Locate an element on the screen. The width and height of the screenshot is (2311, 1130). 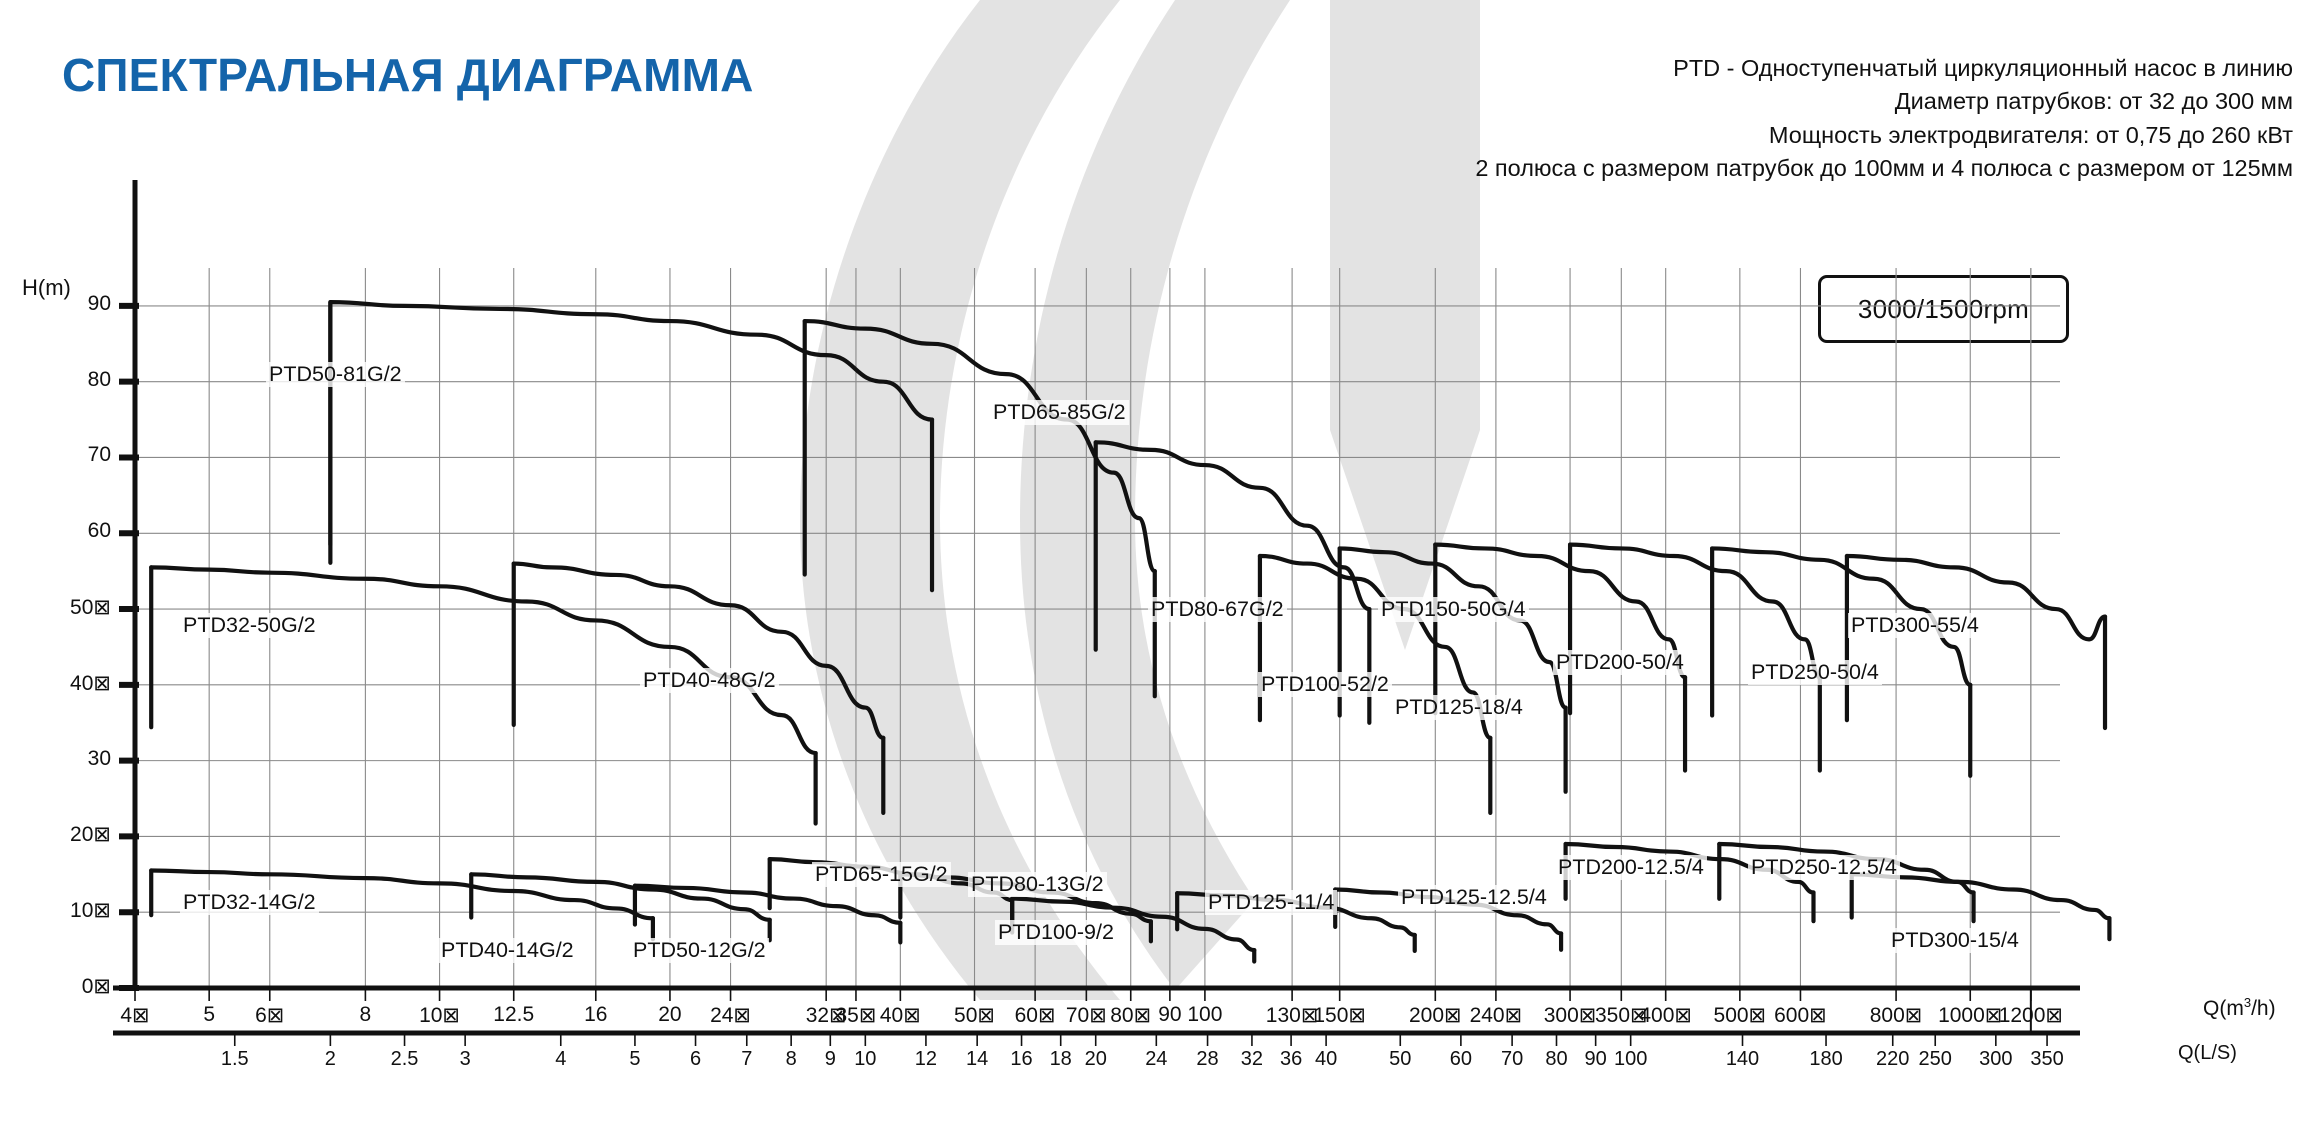
x-tick-ls-12: 12 is located at coordinates (926, 1059).